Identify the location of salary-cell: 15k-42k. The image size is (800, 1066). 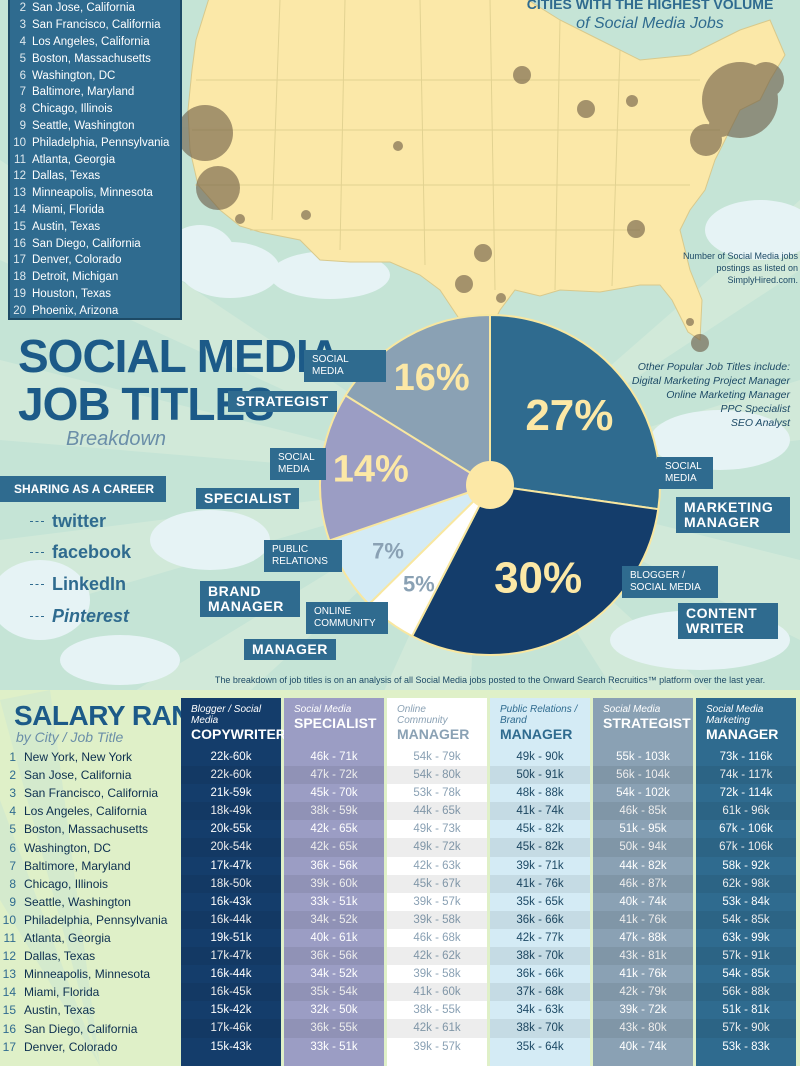
(231, 1010).